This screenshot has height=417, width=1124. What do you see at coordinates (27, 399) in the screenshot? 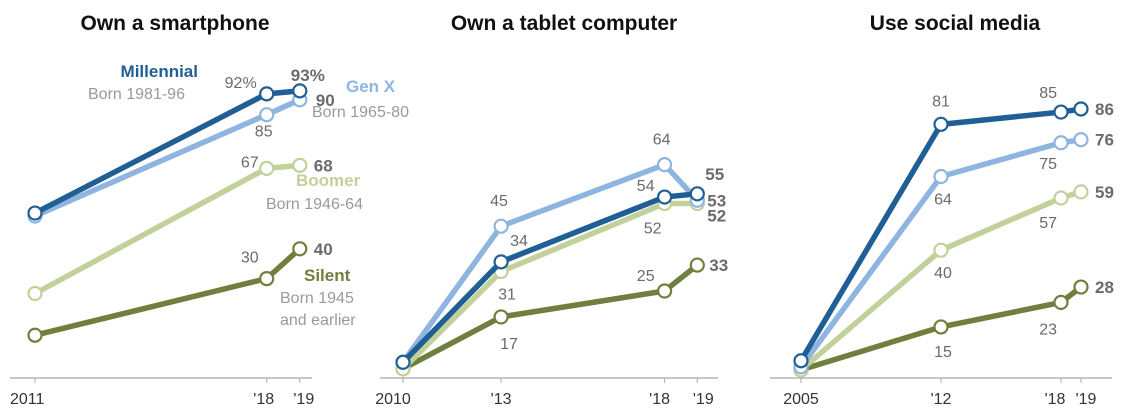
I see `x-tick-label: 2011` at bounding box center [27, 399].